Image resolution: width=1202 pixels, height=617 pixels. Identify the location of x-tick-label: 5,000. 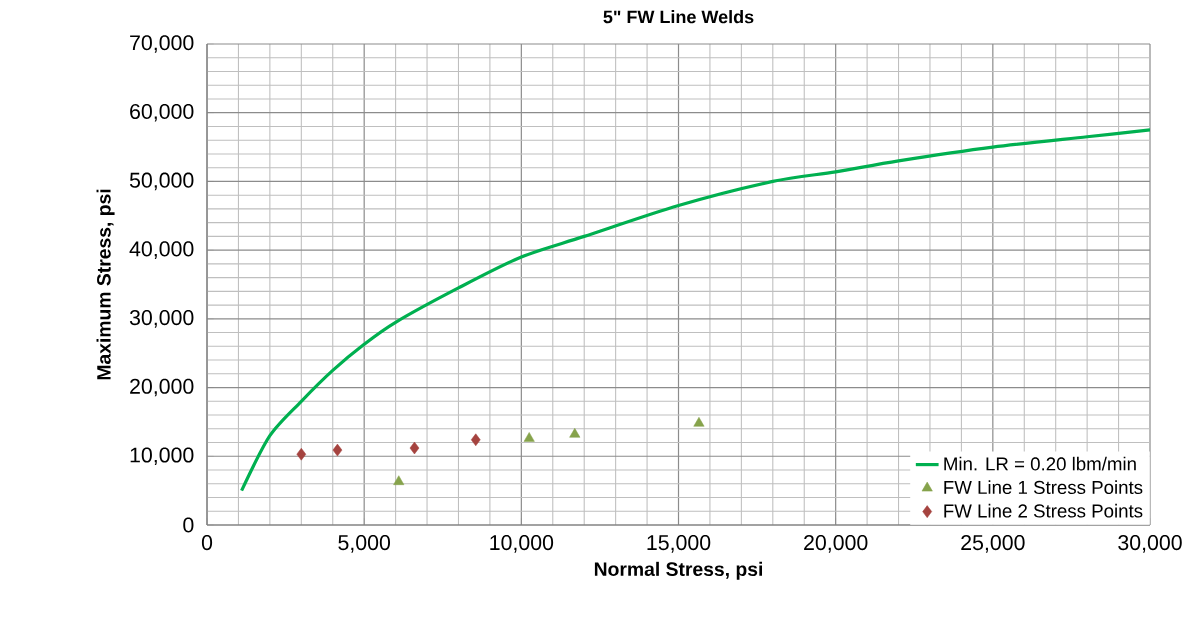
(364, 544).